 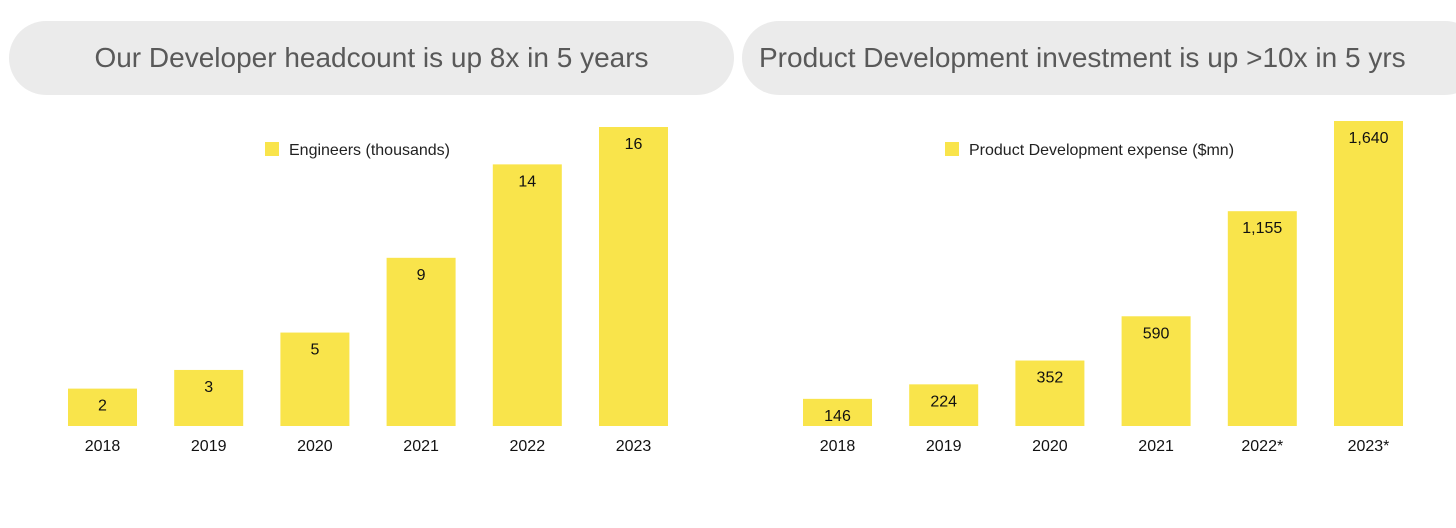 What do you see at coordinates (208, 387) in the screenshot?
I see `value-label: 3` at bounding box center [208, 387].